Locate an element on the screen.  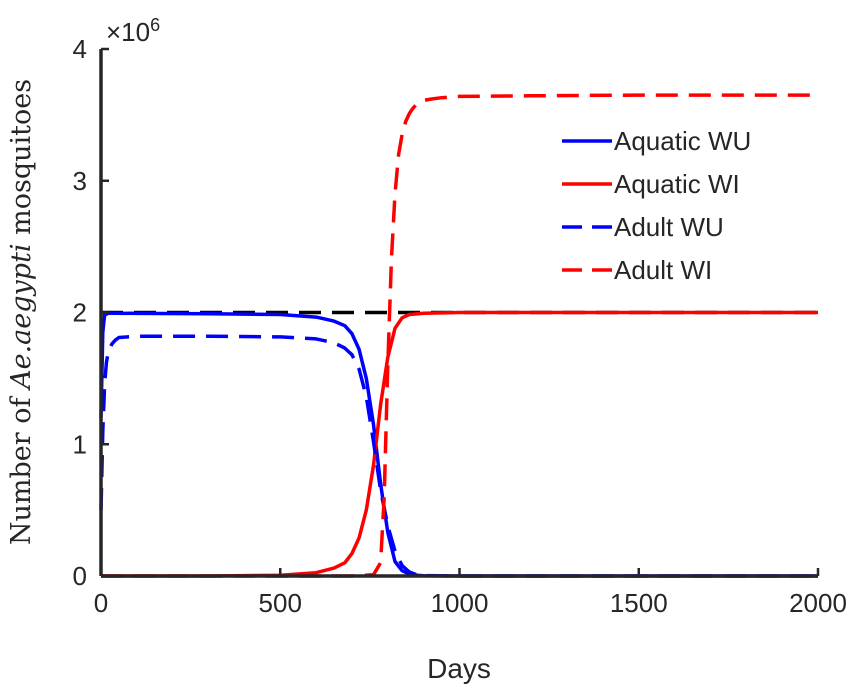
y-axis-exponent: ×10⁶ is located at coordinates (133, 31).